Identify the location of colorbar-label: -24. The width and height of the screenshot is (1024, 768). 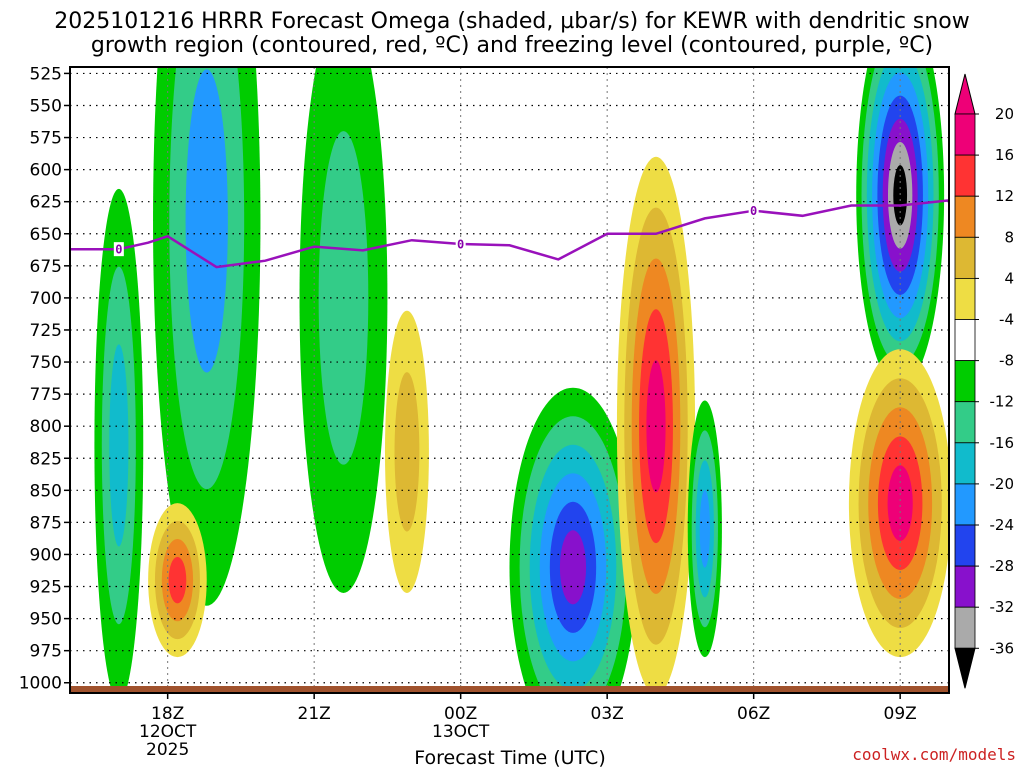
(1002, 525).